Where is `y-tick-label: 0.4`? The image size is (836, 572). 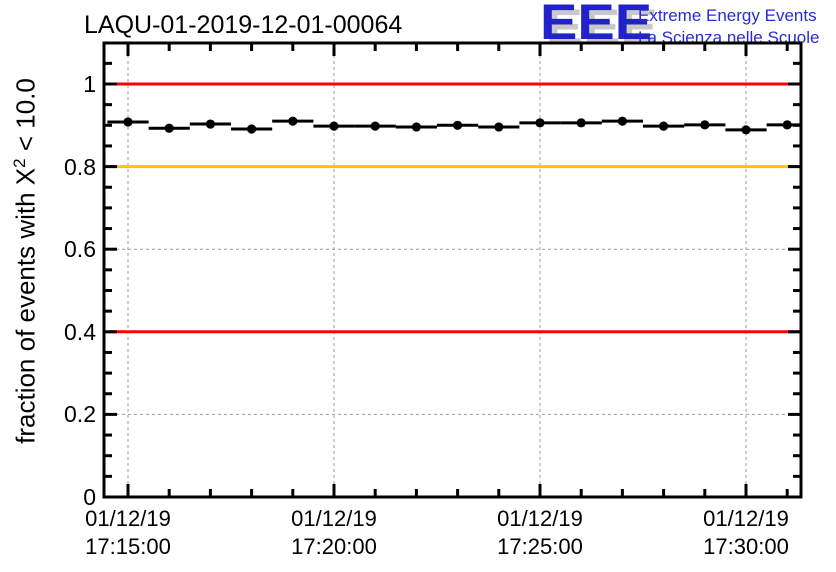
y-tick-label: 0.4 is located at coordinates (80, 331).